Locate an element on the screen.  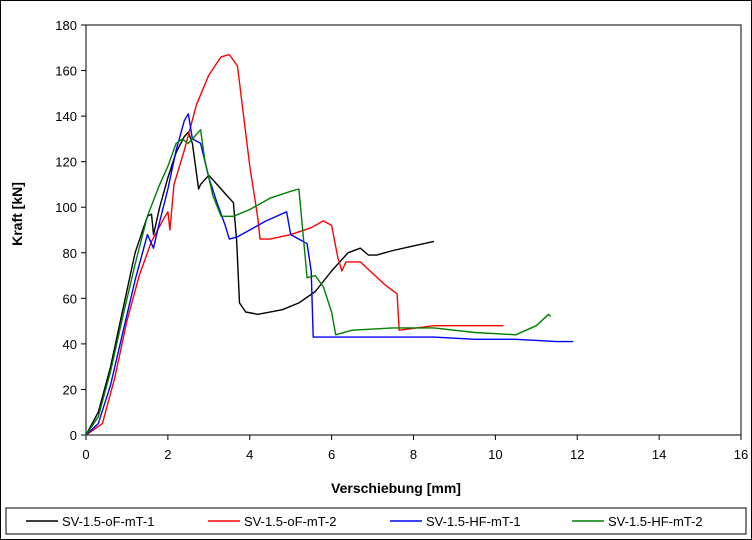
y-tick-label: 180 is located at coordinates (66, 25).